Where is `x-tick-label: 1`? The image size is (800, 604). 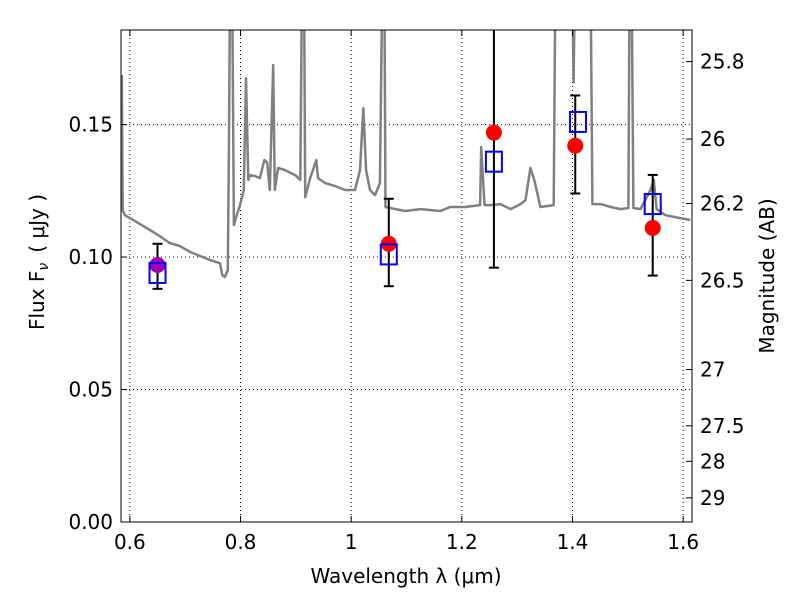
x-tick-label: 1 is located at coordinates (351, 542).